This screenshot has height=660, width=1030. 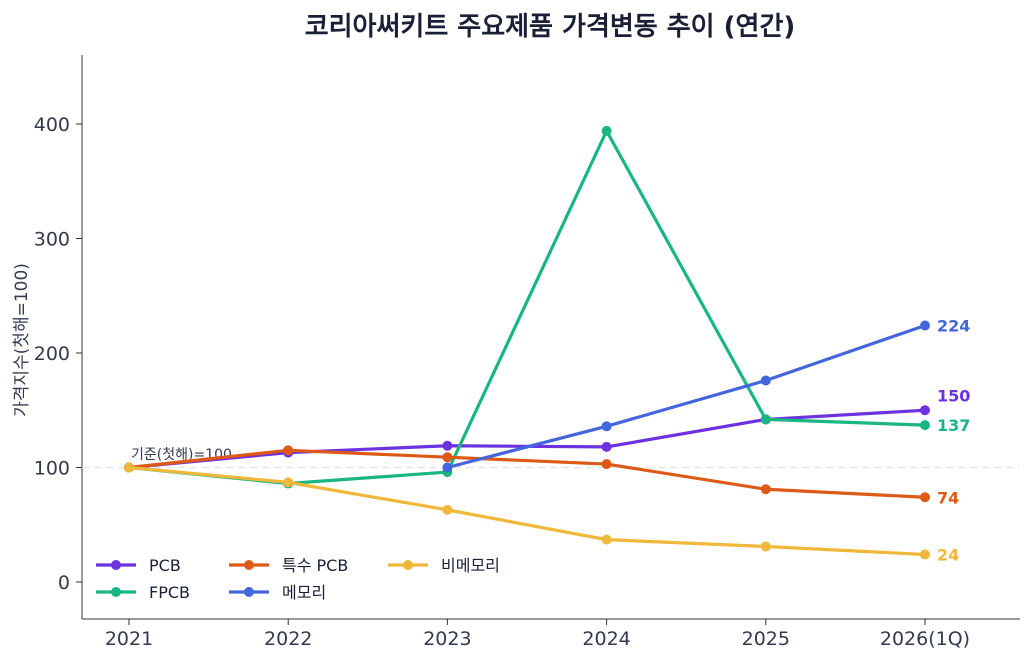 What do you see at coordinates (169, 592) in the screenshot?
I see `legend-label: FPCB` at bounding box center [169, 592].